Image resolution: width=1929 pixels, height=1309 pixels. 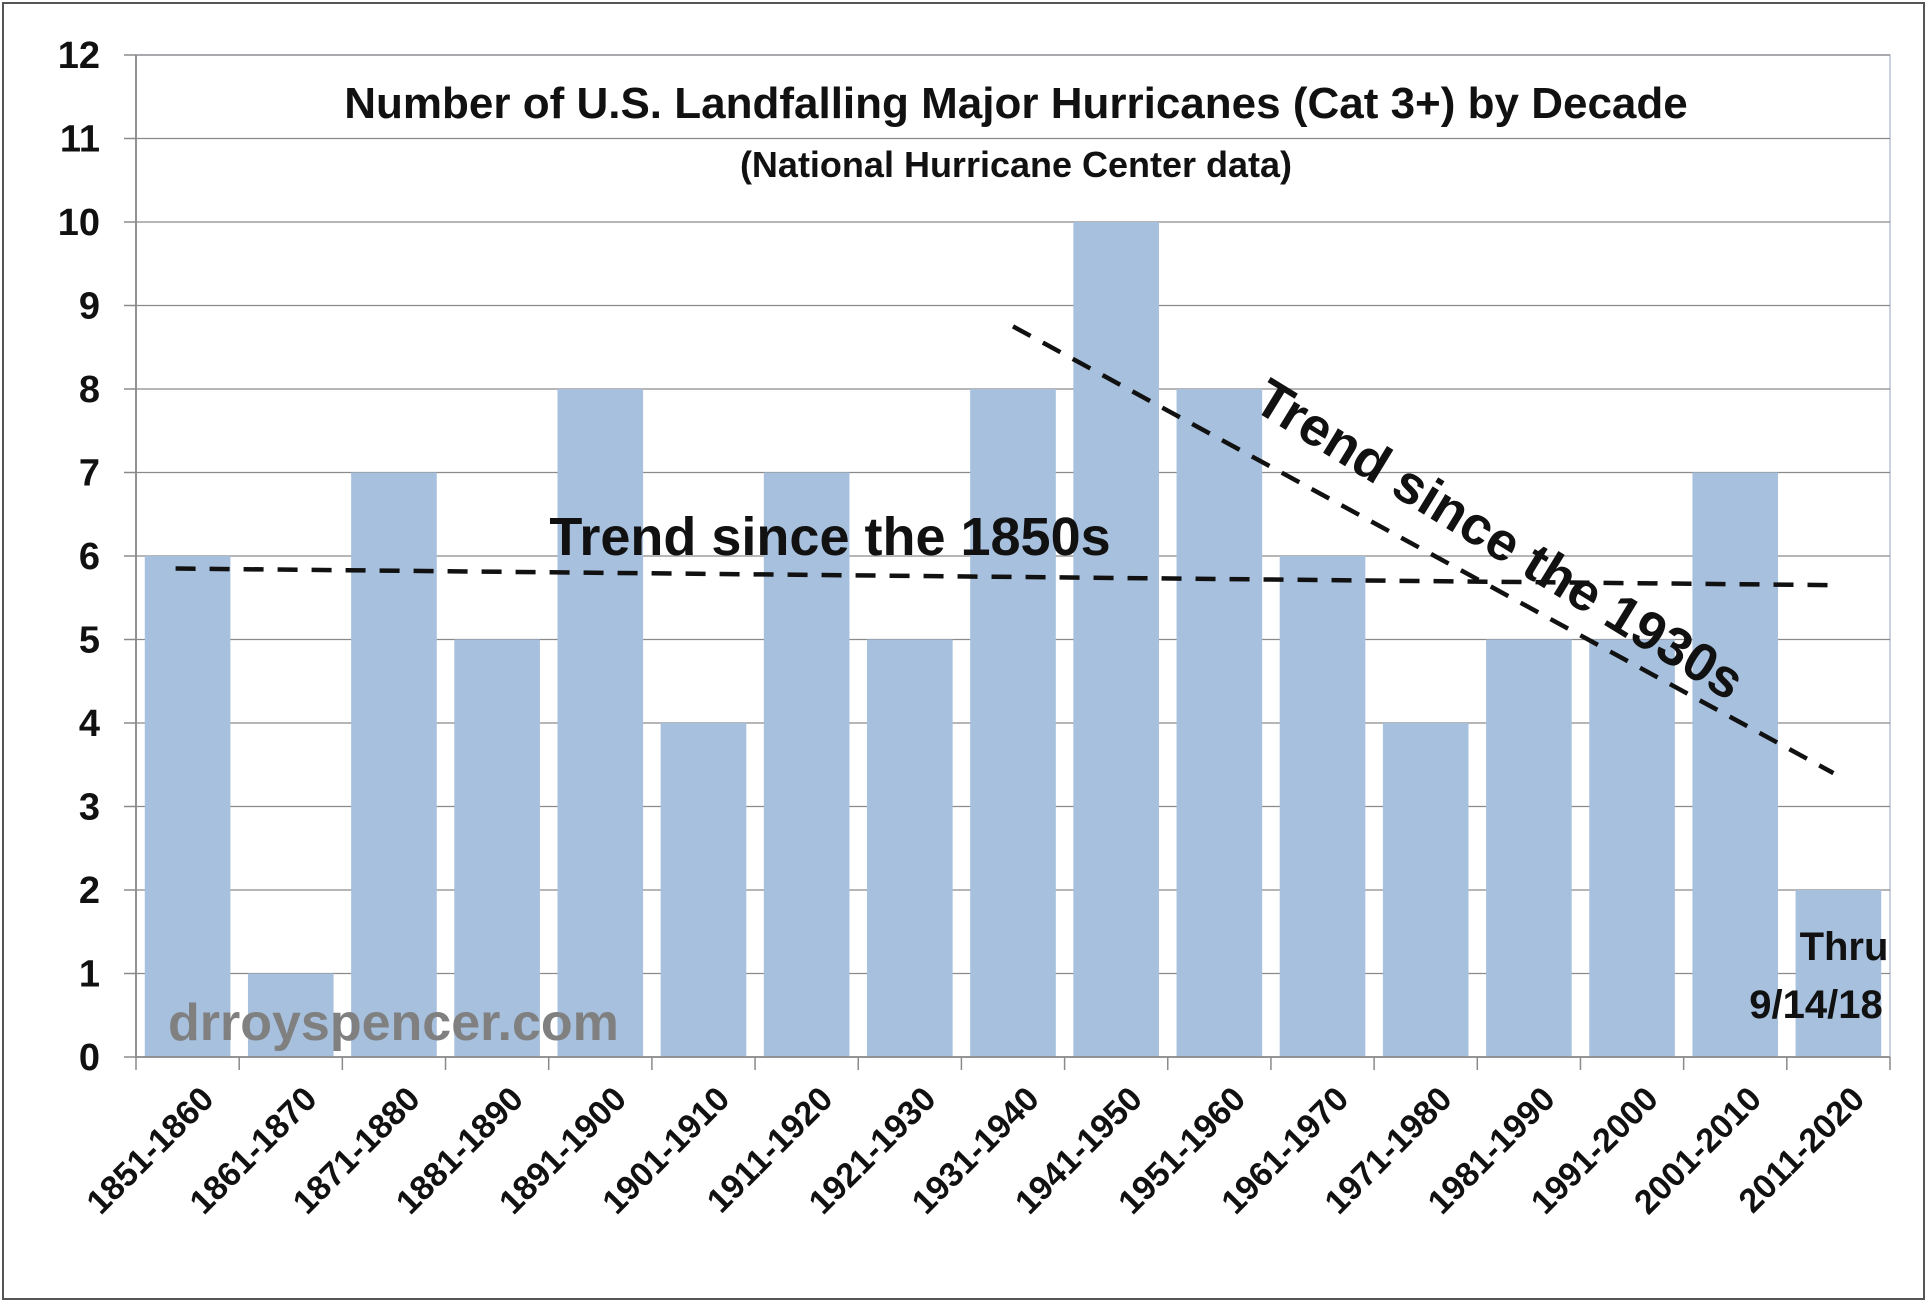 I want to click on bar-1951-1960, so click(x=1219, y=723).